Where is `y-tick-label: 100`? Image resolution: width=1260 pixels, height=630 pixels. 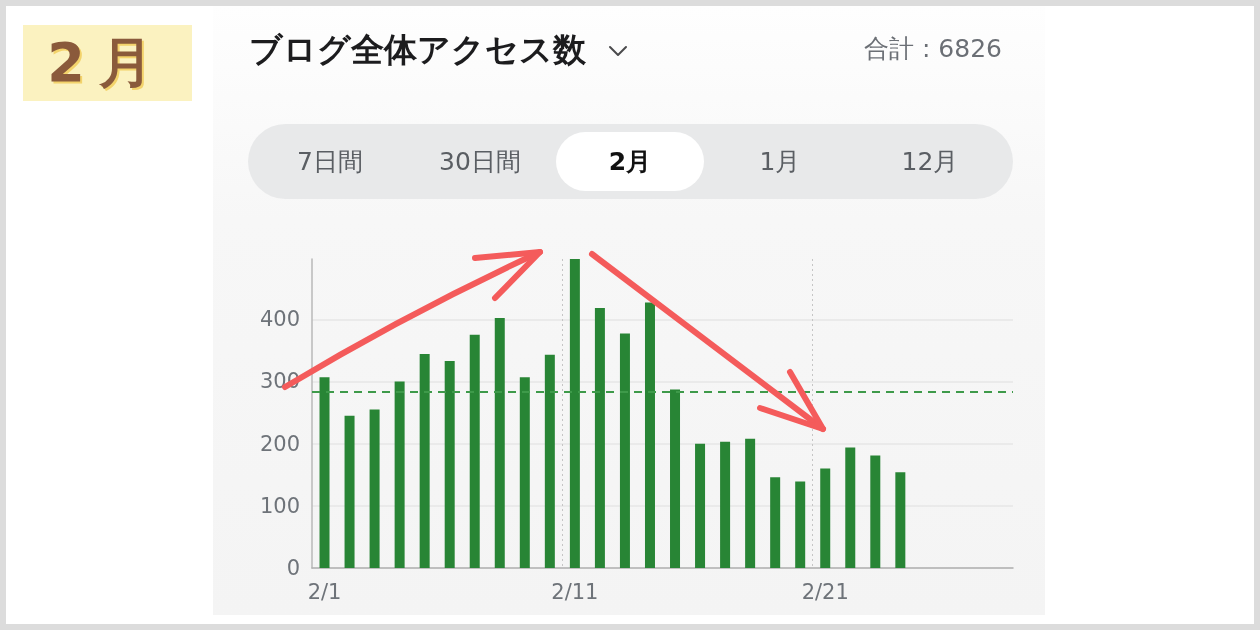 y-tick-label: 100 is located at coordinates (279, 505).